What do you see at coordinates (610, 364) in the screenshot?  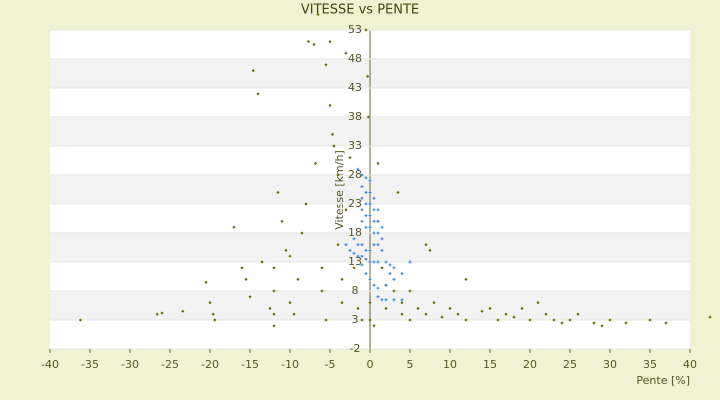 I see `x-tick-label: 30` at bounding box center [610, 364].